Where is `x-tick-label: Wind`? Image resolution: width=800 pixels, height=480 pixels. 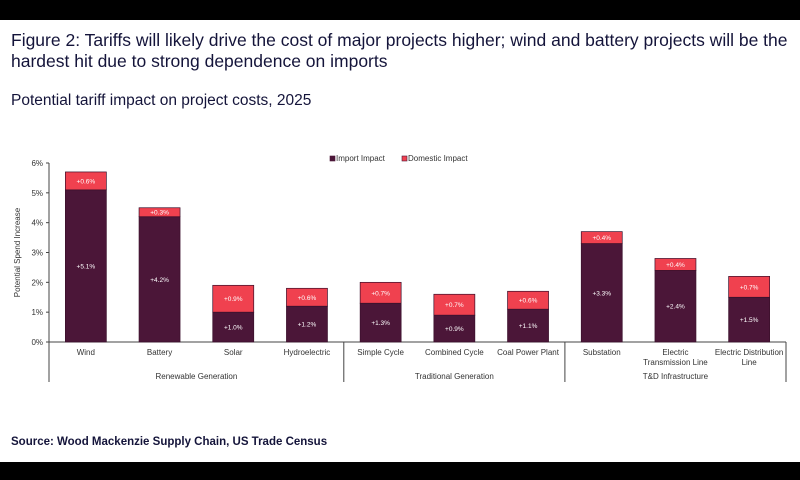 x-tick-label: Wind is located at coordinates (86, 352).